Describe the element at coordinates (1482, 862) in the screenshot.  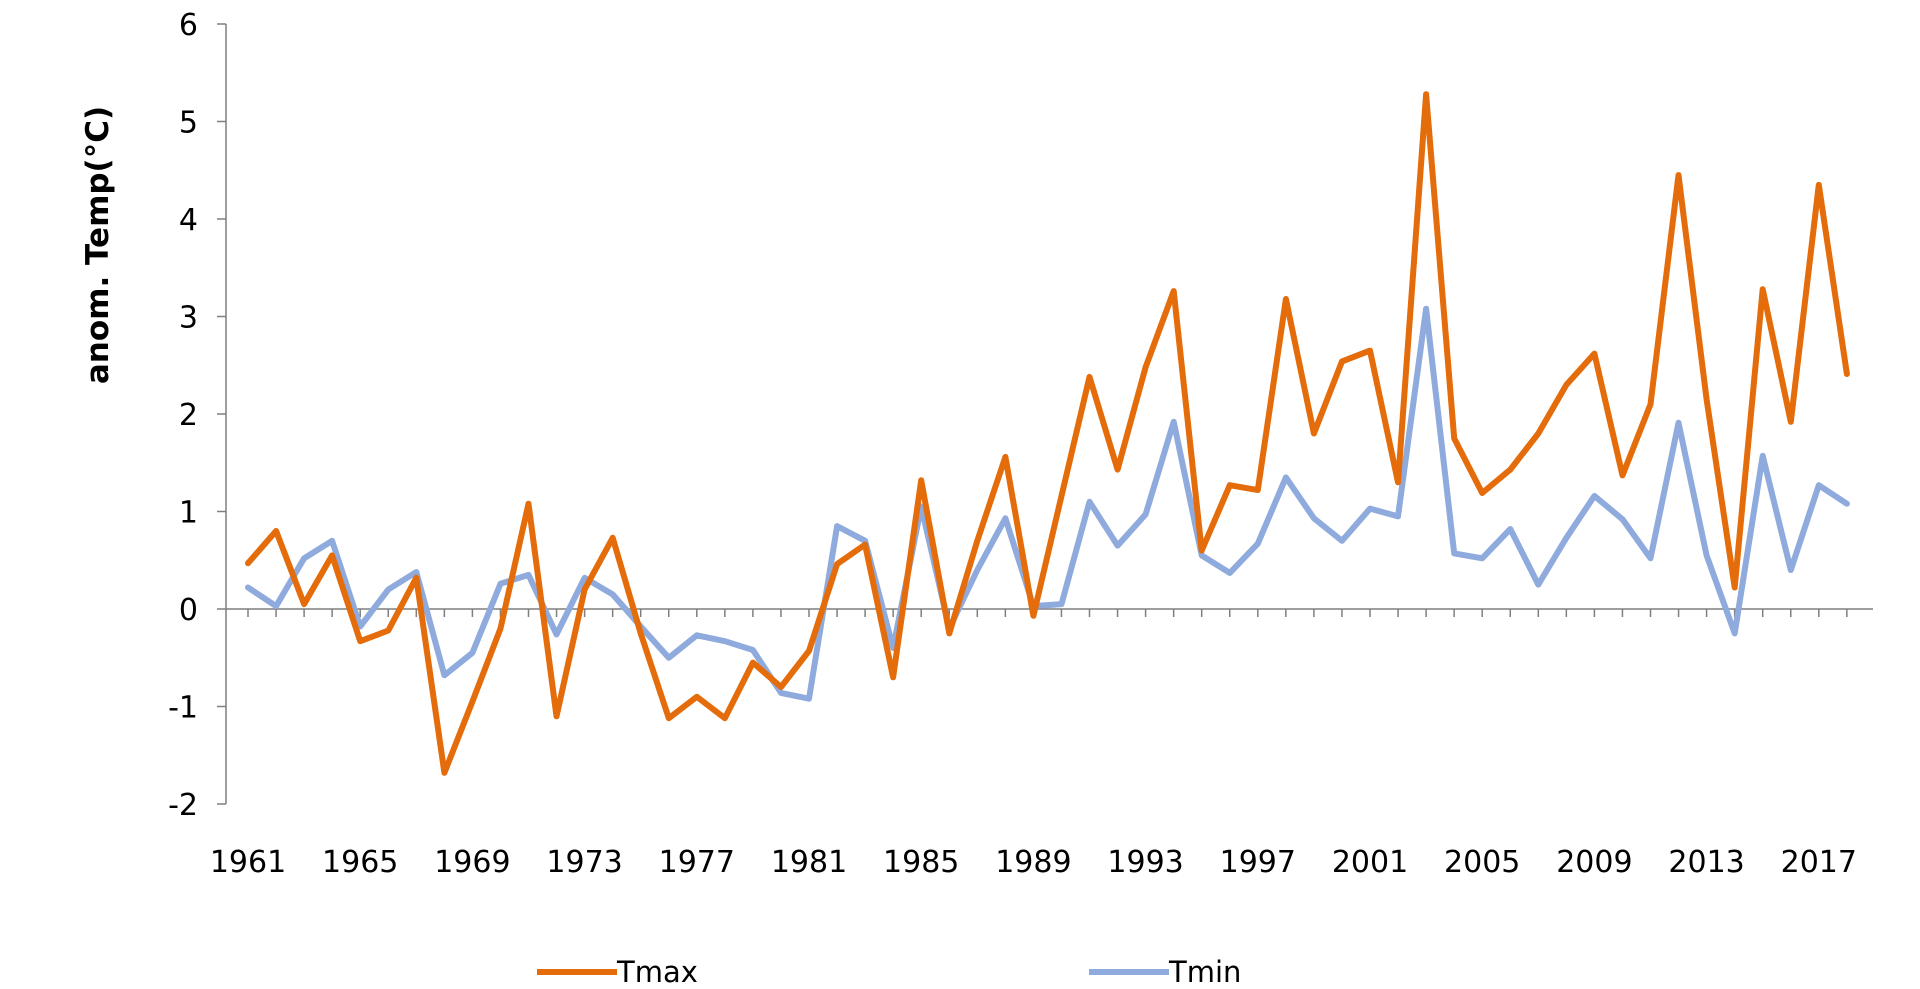
I see `x-tick-label: 2005` at that location.